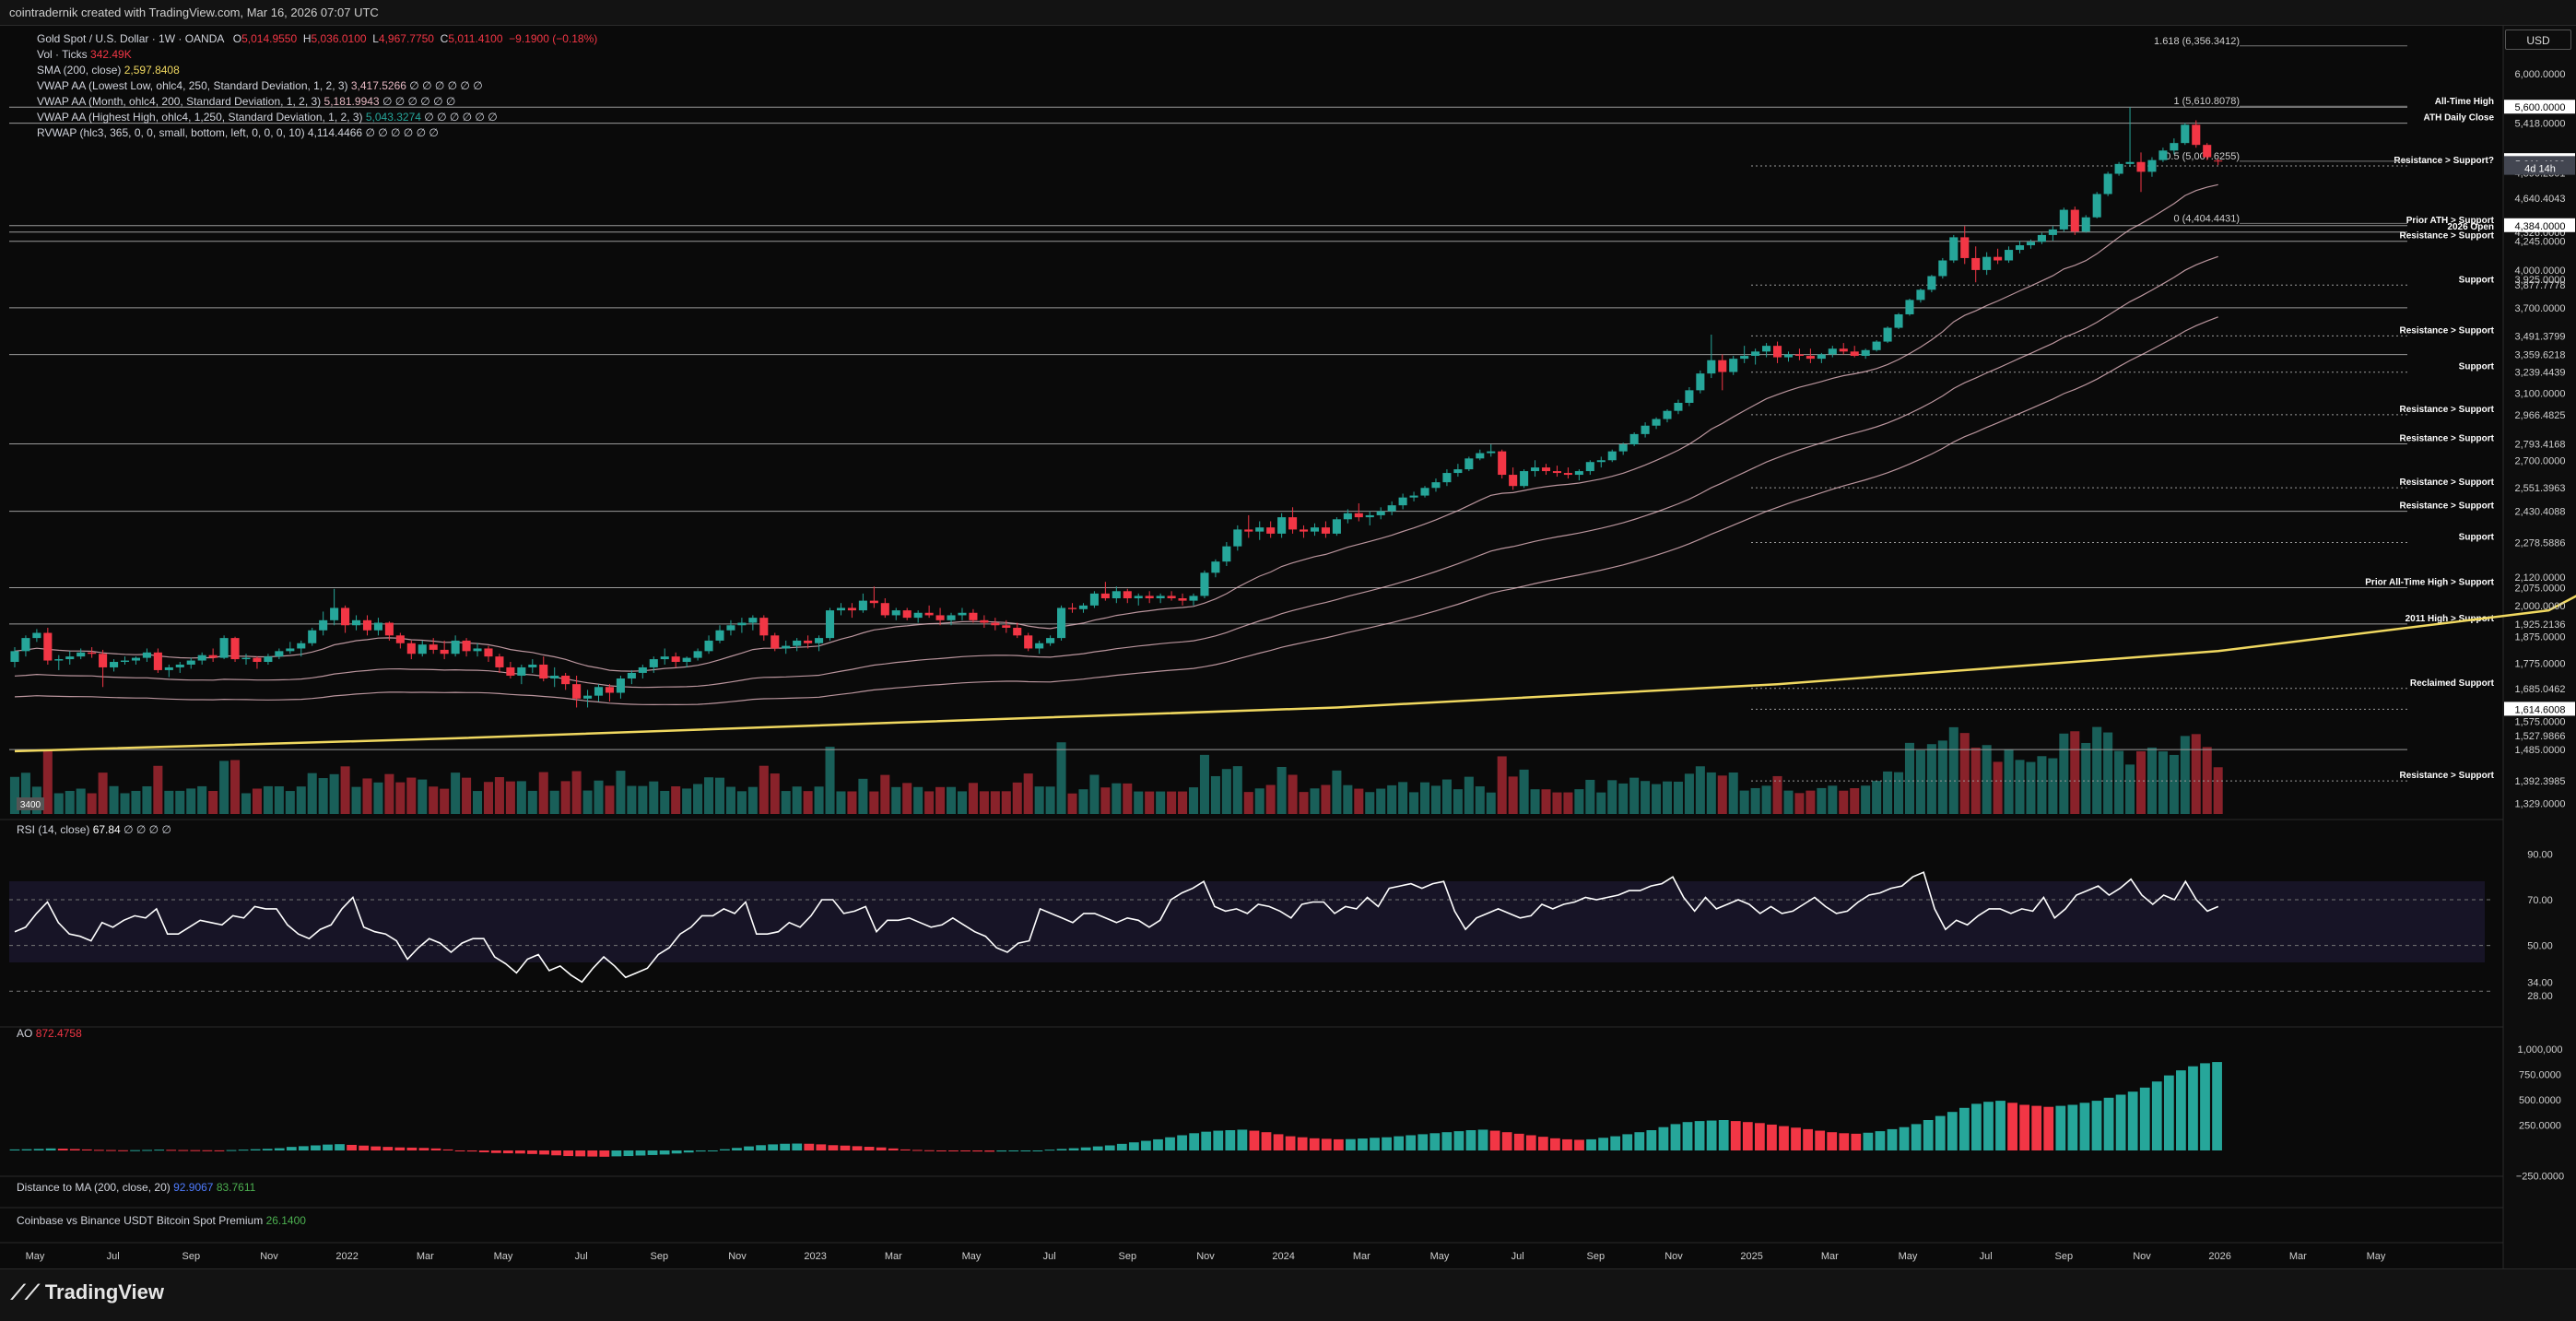 Image resolution: width=2576 pixels, height=1321 pixels. What do you see at coordinates (2539, 588) in the screenshot?
I see `price-tick-label: 2,075.0000` at bounding box center [2539, 588].